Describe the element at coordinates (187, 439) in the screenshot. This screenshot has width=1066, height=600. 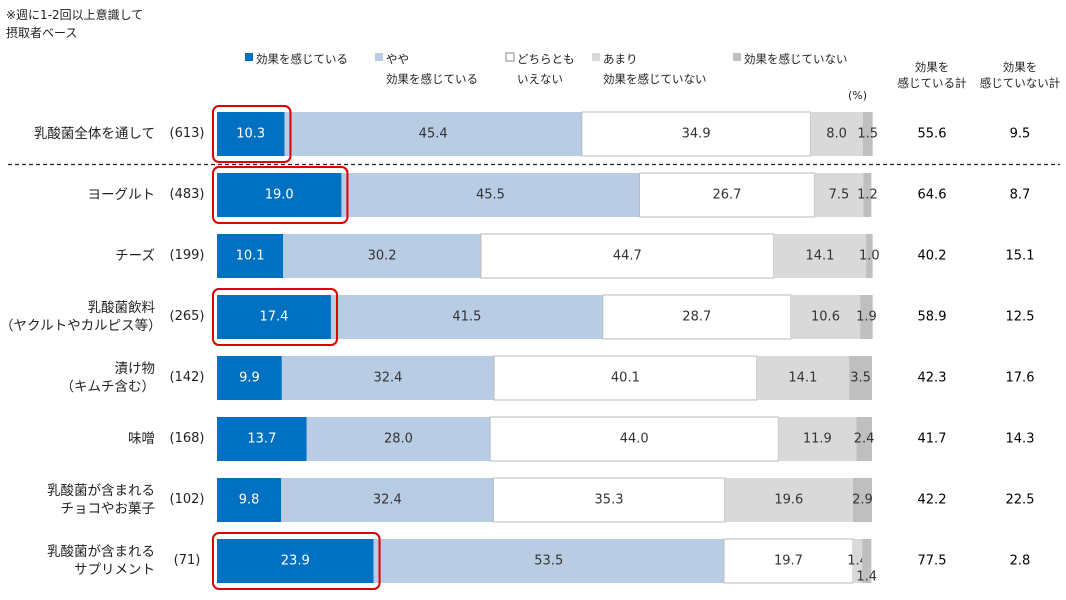
I see `sample-size: (168)` at that location.